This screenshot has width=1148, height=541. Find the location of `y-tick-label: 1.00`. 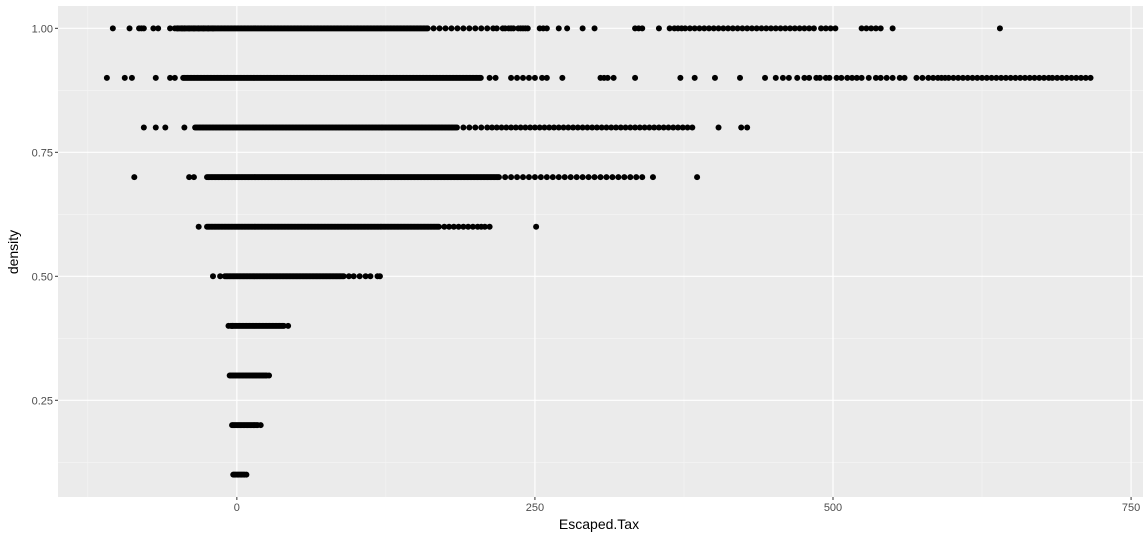

y-tick-label: 1.00 is located at coordinates (42, 29).